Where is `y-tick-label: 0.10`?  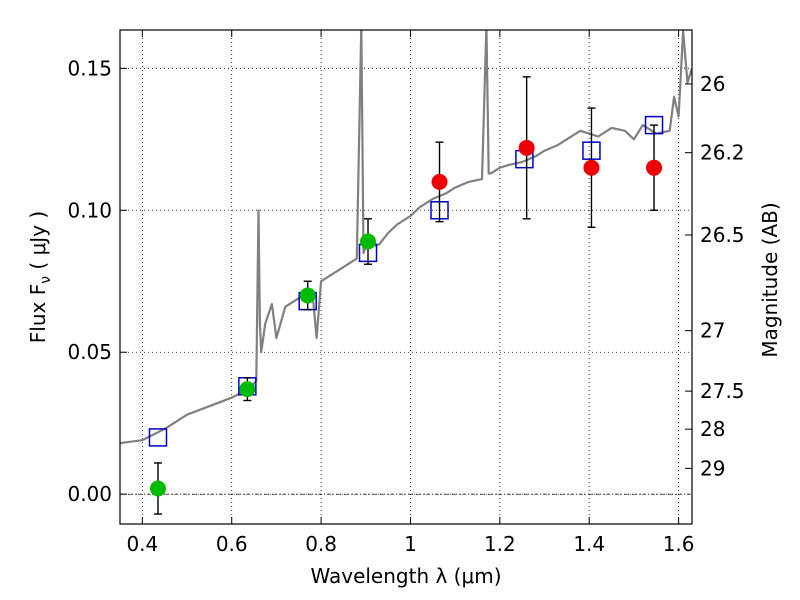
y-tick-label: 0.10 is located at coordinates (89, 210).